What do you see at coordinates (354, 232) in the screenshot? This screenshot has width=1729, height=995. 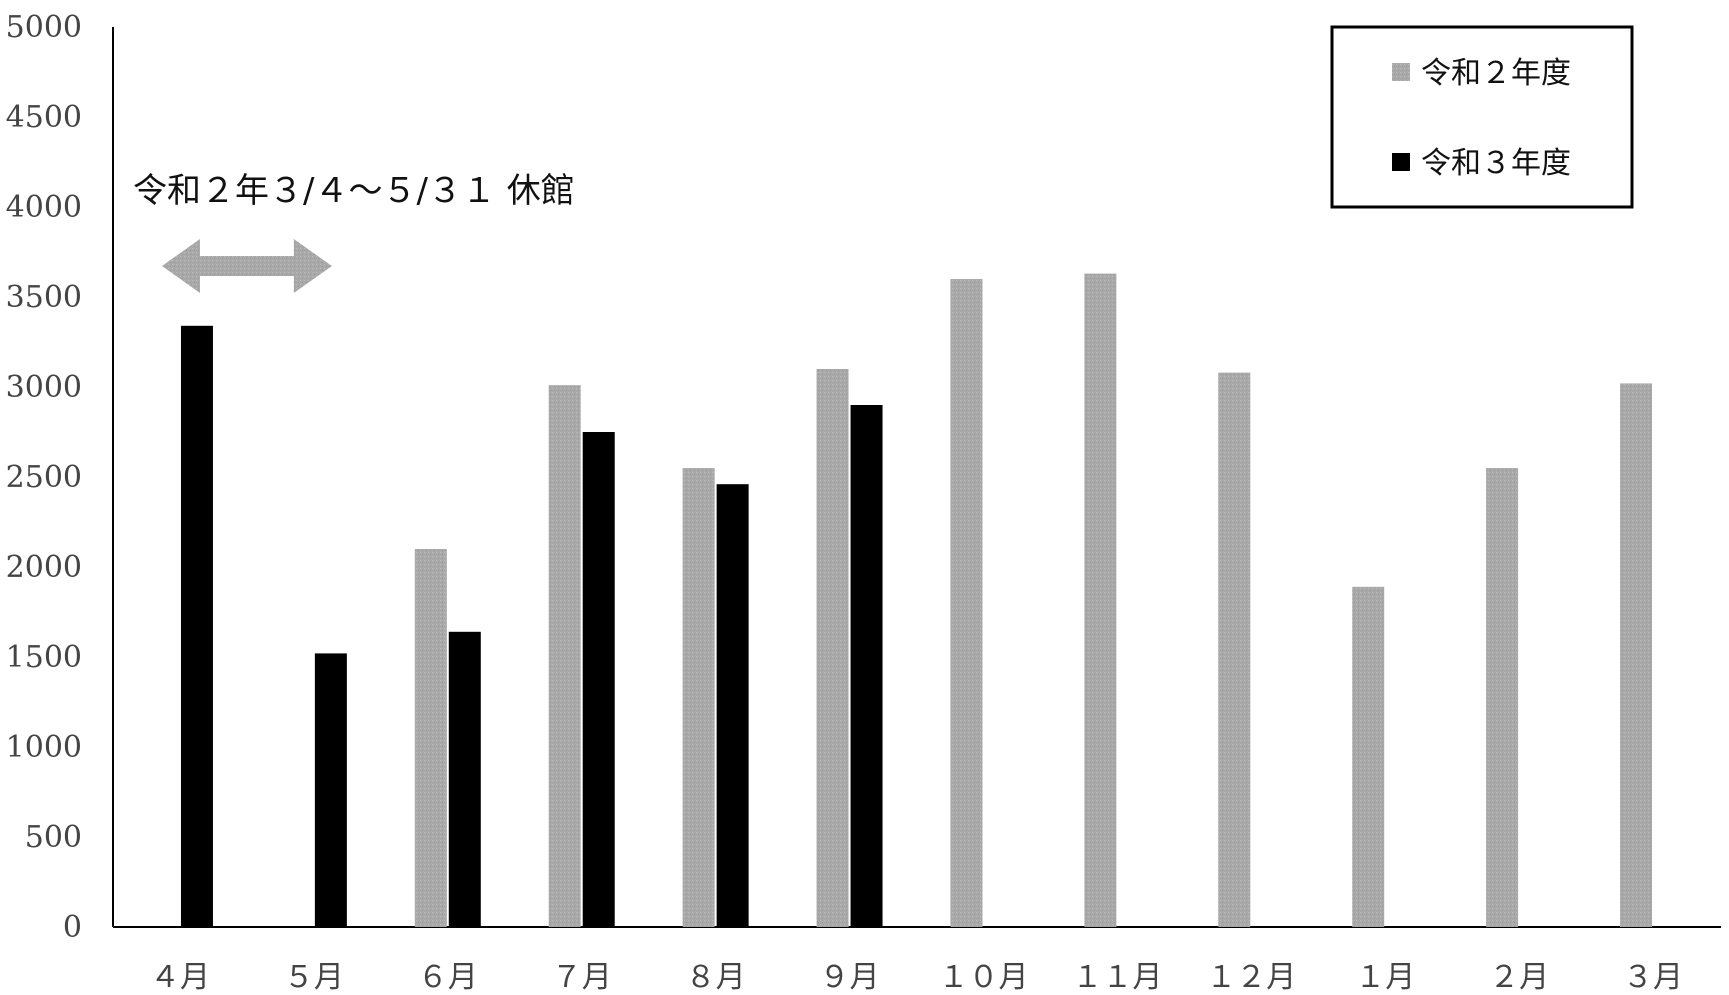 I see `annotation: 令和２年３/４～５/３１ 休館` at bounding box center [354, 232].